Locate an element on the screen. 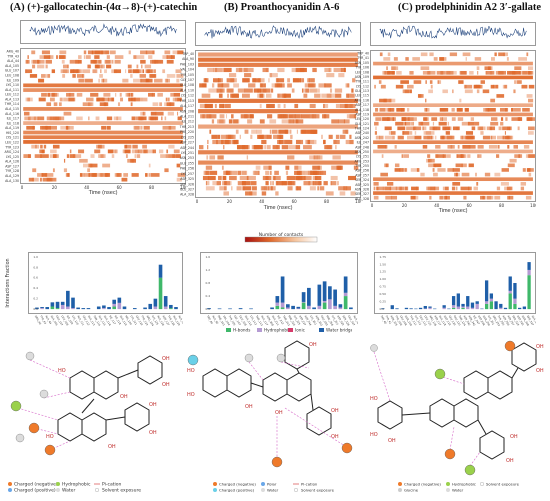 This screenshot has width=550, height=501. bar-residue-label: ALA_126 is located at coordinates (160, 321).